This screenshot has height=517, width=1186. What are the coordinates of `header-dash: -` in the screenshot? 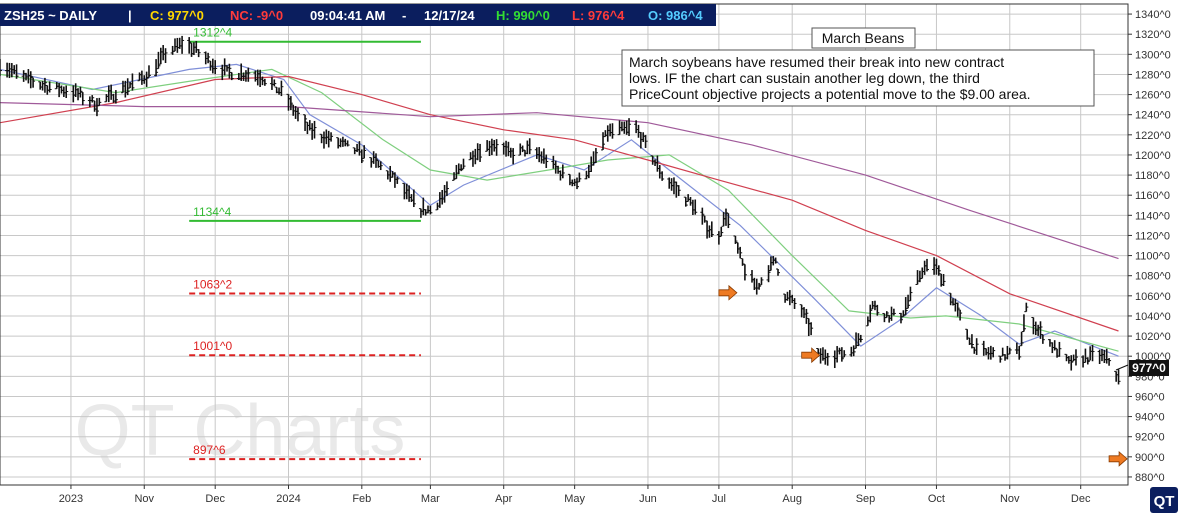 It's located at (404, 15).